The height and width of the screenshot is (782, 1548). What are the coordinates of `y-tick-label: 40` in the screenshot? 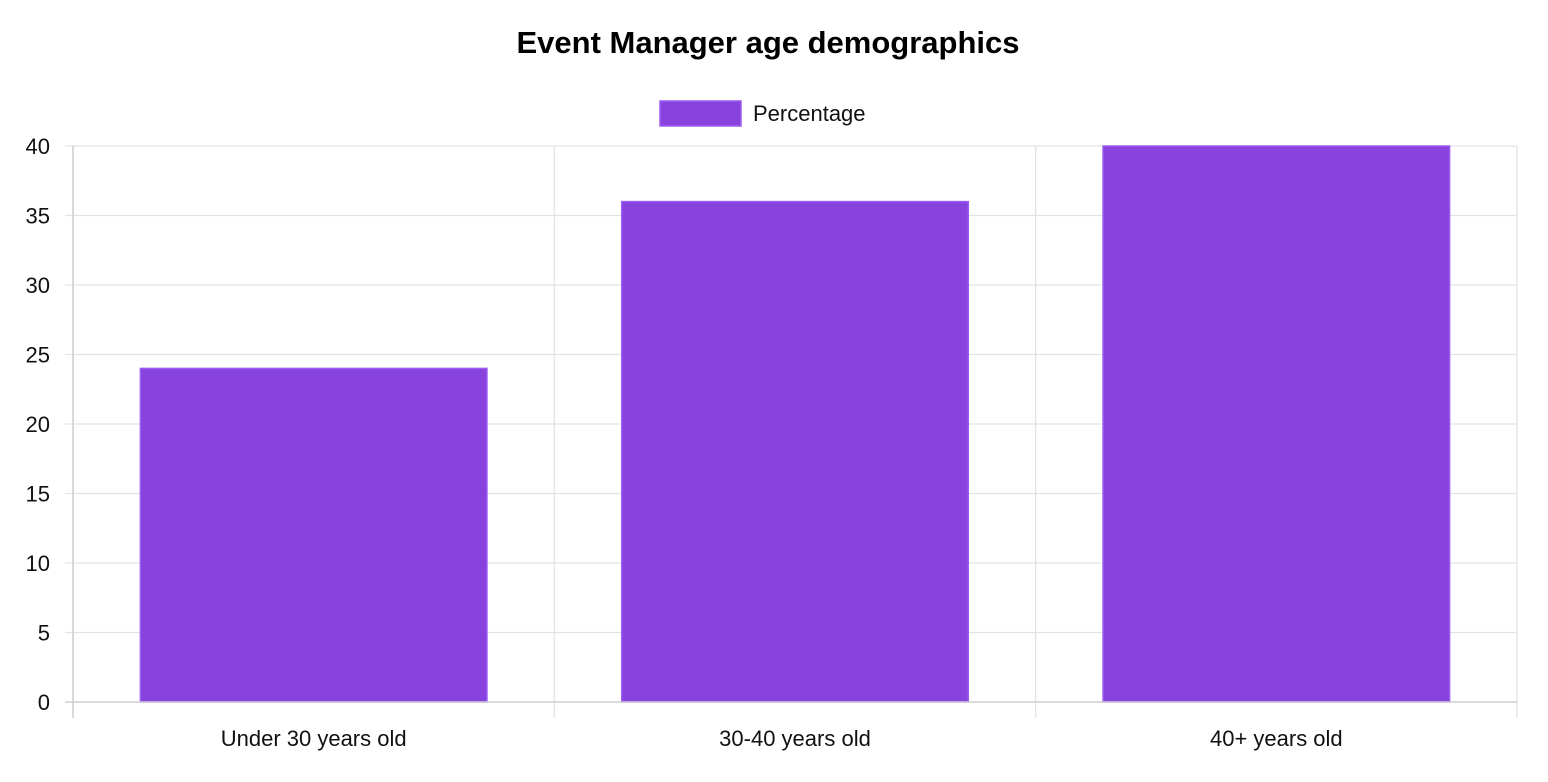 It's located at (38, 146).